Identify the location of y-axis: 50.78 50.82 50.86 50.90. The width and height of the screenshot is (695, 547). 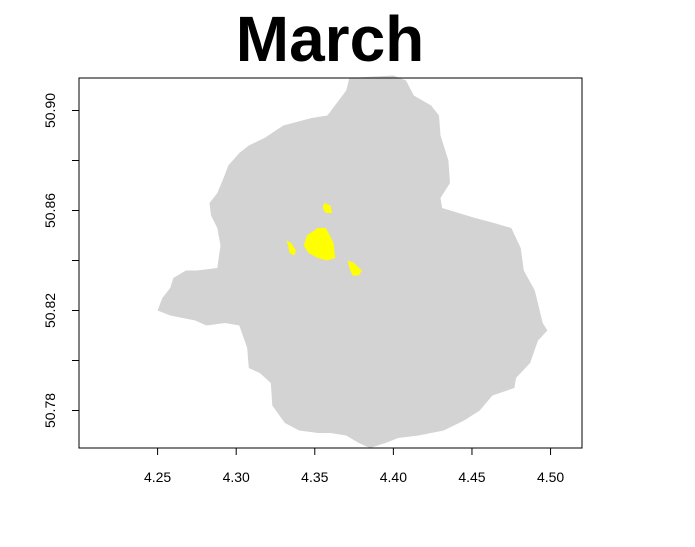
(60, 260).